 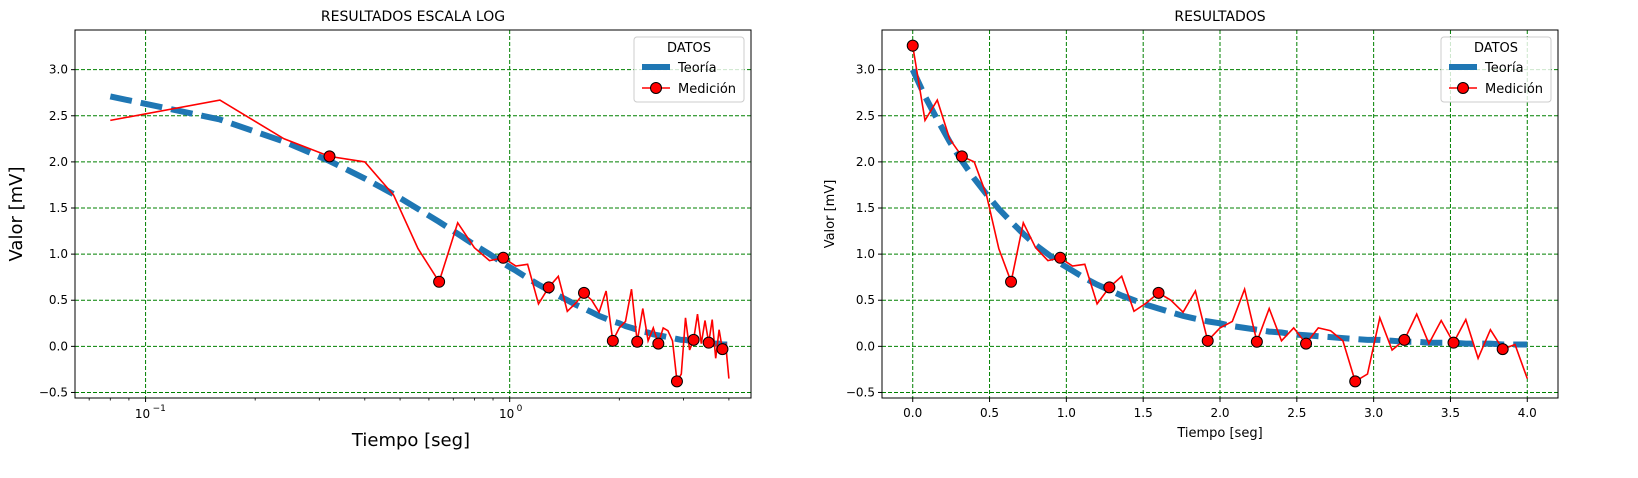 What do you see at coordinates (865, 300) in the screenshot?
I see `right-y-tick-label: 0.5` at bounding box center [865, 300].